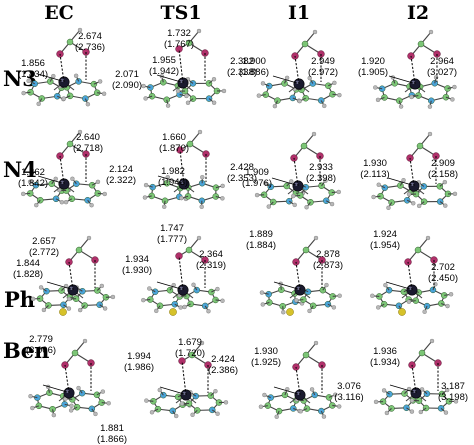 Image resolution: width=474 pixels, height=445 pixels. What do you see at coordinates (349, 386) in the screenshot?
I see `dist-label: 3.076` at bounding box center [349, 386].